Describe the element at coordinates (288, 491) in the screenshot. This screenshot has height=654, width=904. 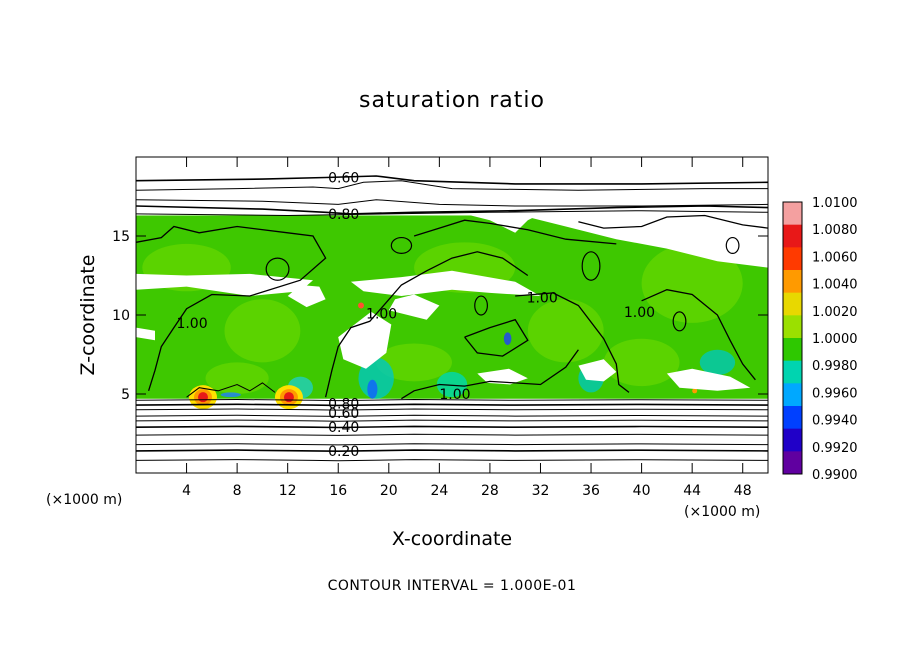
I see `x-tick-label: 12` at that location.